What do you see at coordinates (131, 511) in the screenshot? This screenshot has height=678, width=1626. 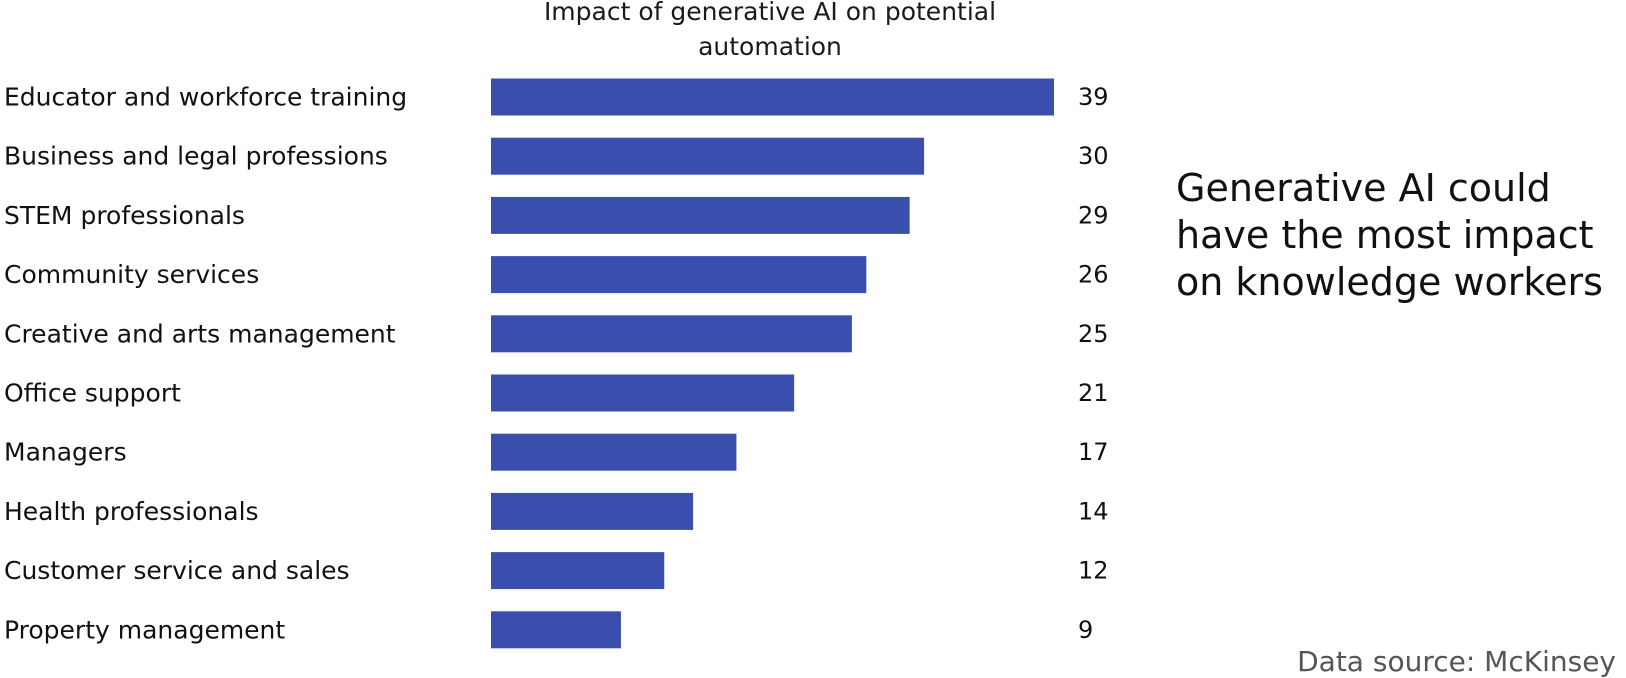 I see `category-label: Health professionals` at bounding box center [131, 511].